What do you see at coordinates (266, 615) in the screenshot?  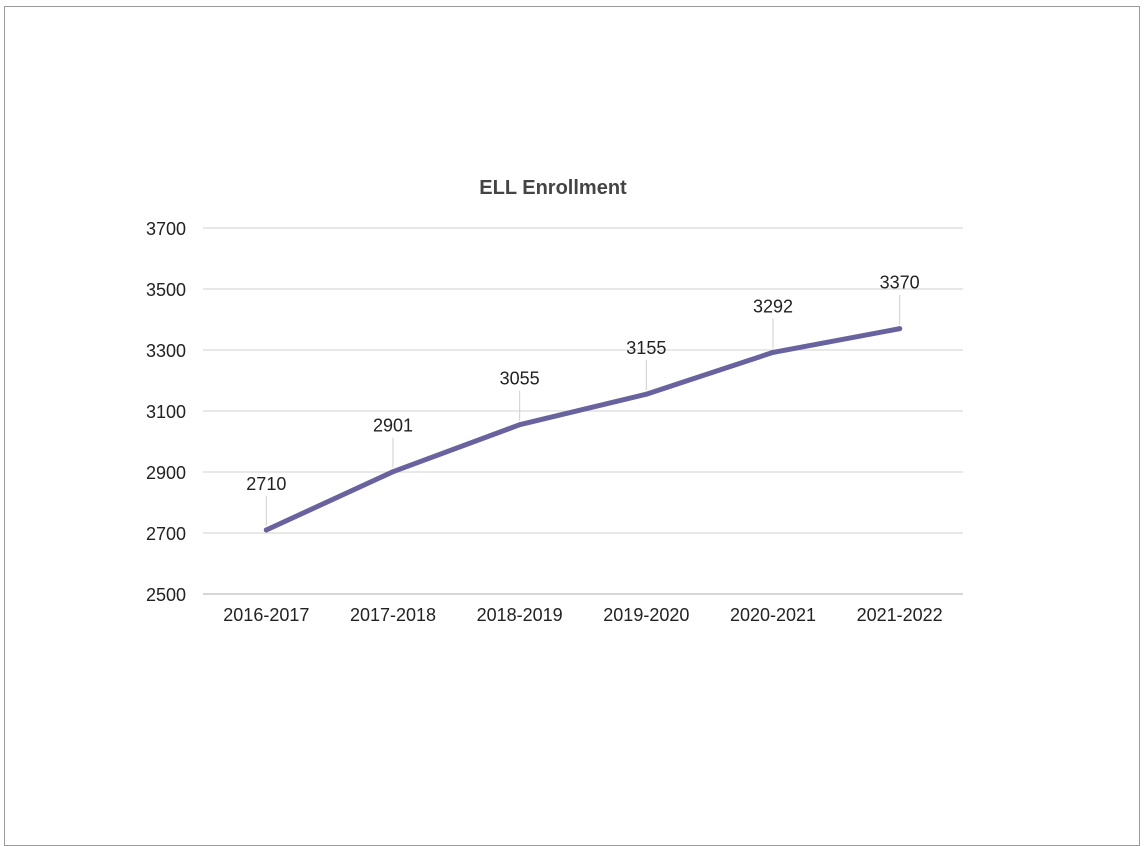 I see `x-tick-label: 2016-2017` at bounding box center [266, 615].